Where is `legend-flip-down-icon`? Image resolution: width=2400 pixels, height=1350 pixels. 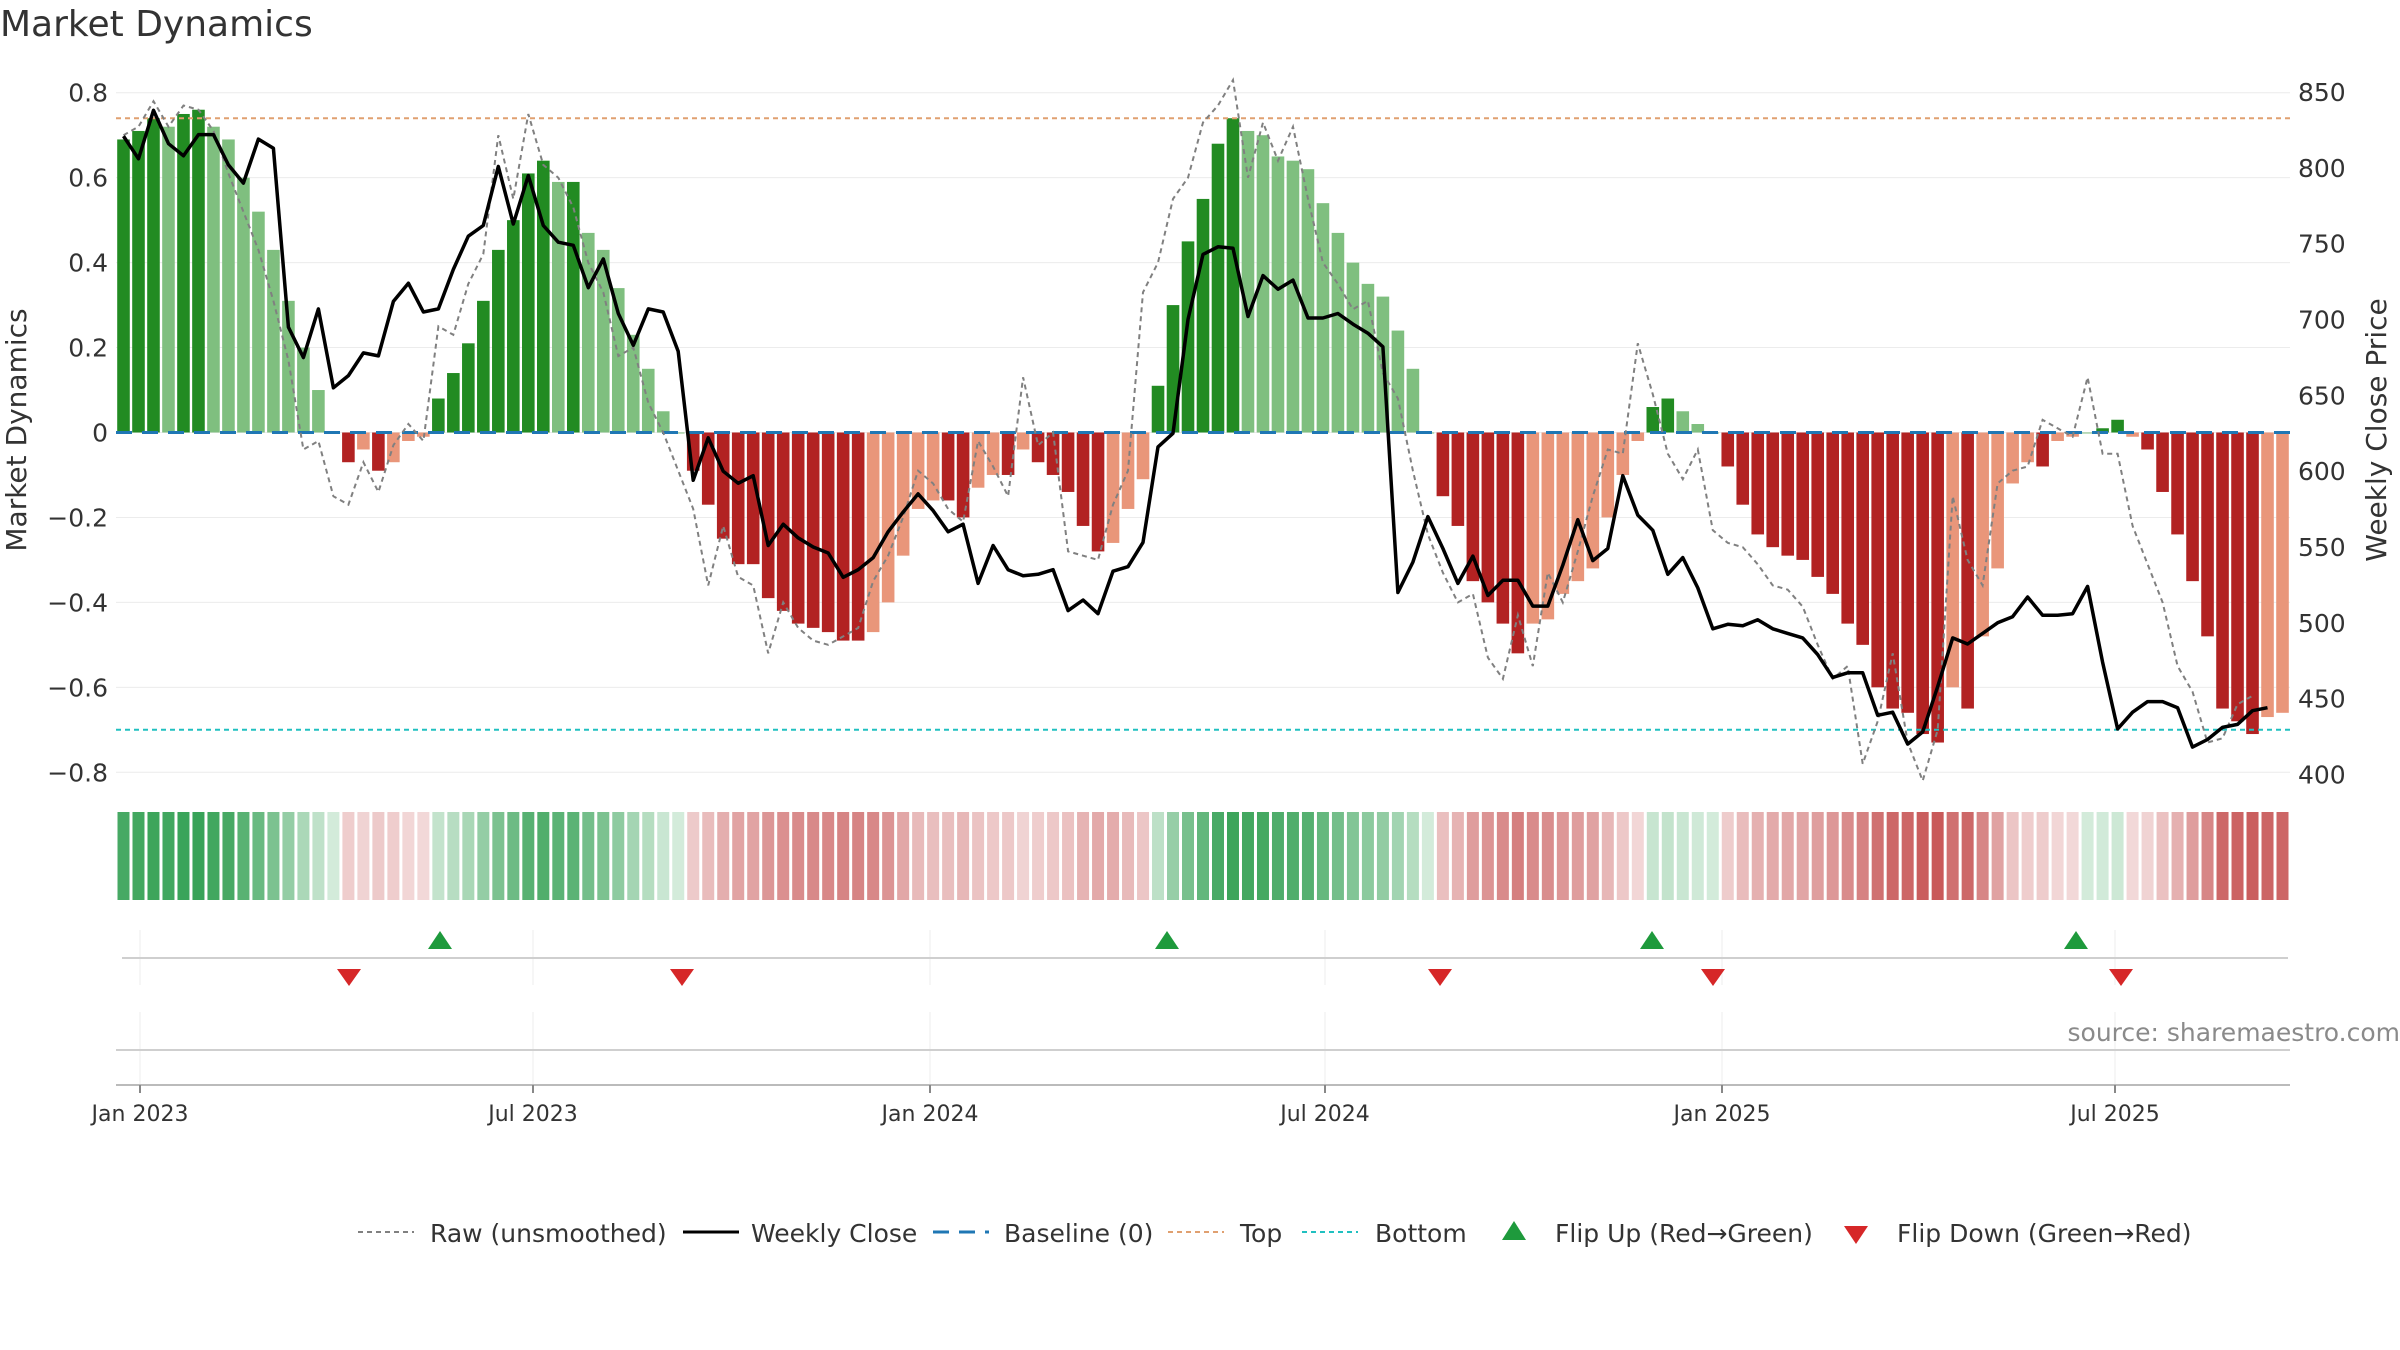
legend-flip-down-icon is located at coordinates (1856, 1235).